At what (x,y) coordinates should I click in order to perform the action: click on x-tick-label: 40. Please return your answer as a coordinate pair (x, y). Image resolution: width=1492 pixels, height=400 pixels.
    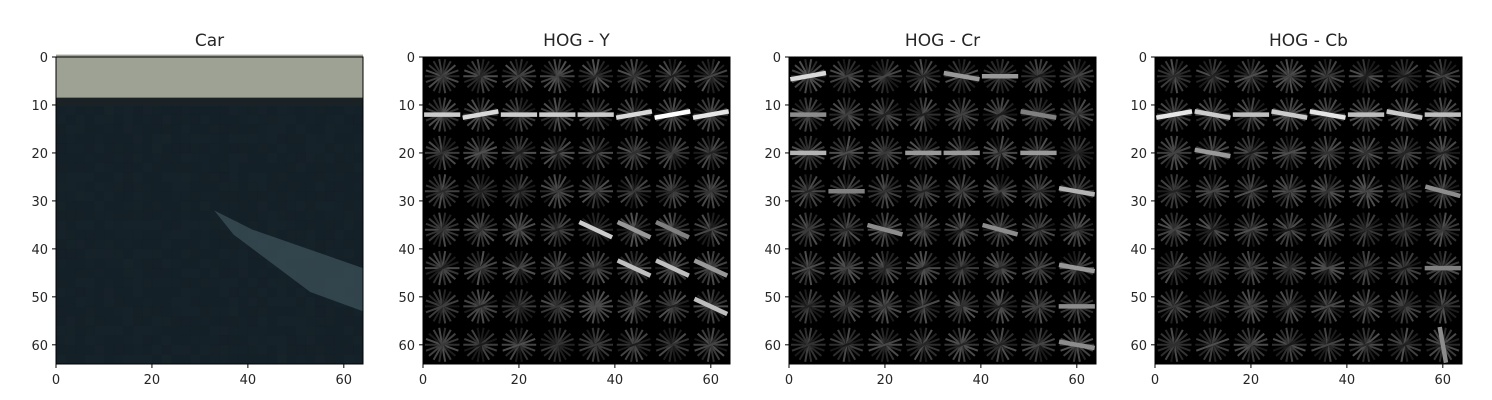
    Looking at the image, I should click on (1347, 380).